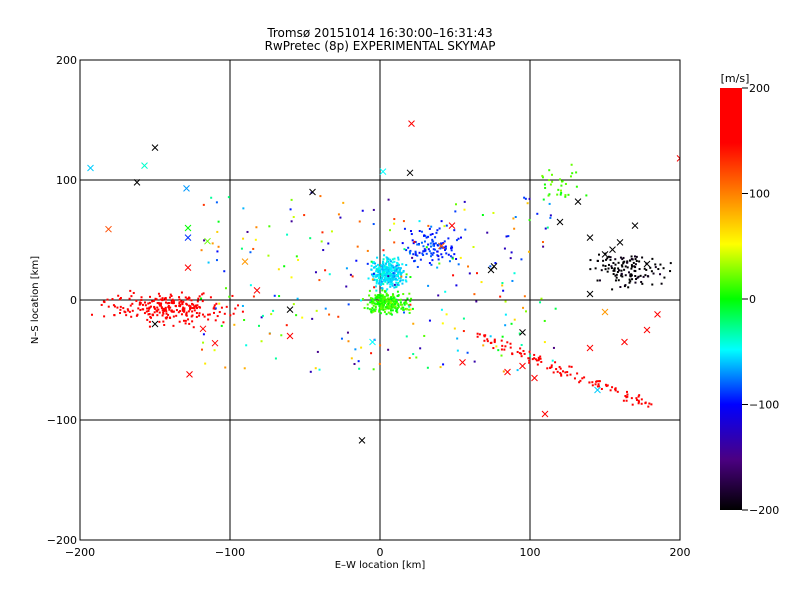 The image size is (800, 600). What do you see at coordinates (752, 299) in the screenshot?
I see `colorbar-tick-label: 0` at bounding box center [752, 299].